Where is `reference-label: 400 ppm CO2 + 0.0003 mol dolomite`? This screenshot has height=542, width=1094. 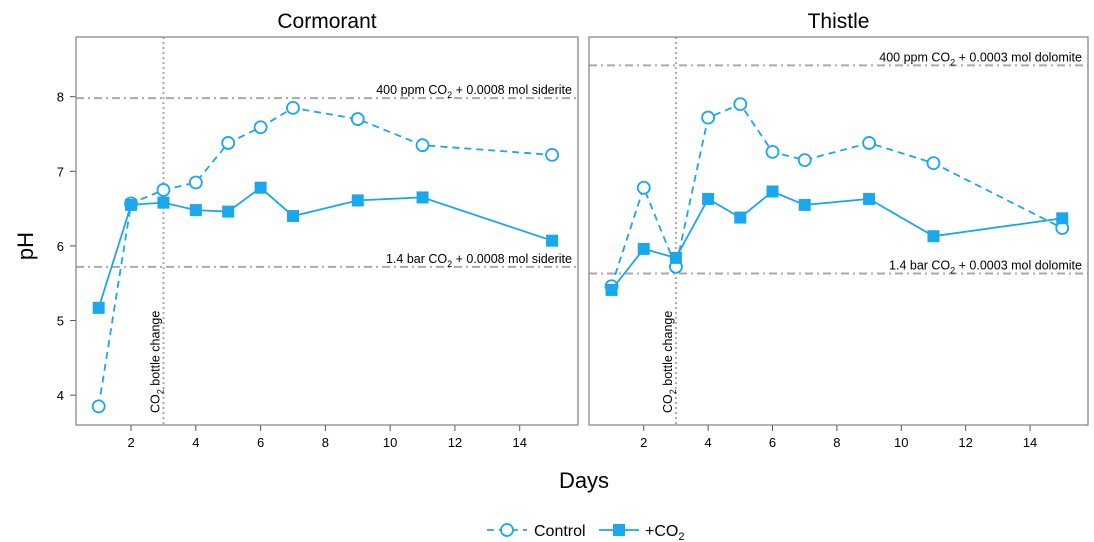 reference-label: 400 ppm CO2 + 0.0003 mol dolomite is located at coordinates (980, 58).